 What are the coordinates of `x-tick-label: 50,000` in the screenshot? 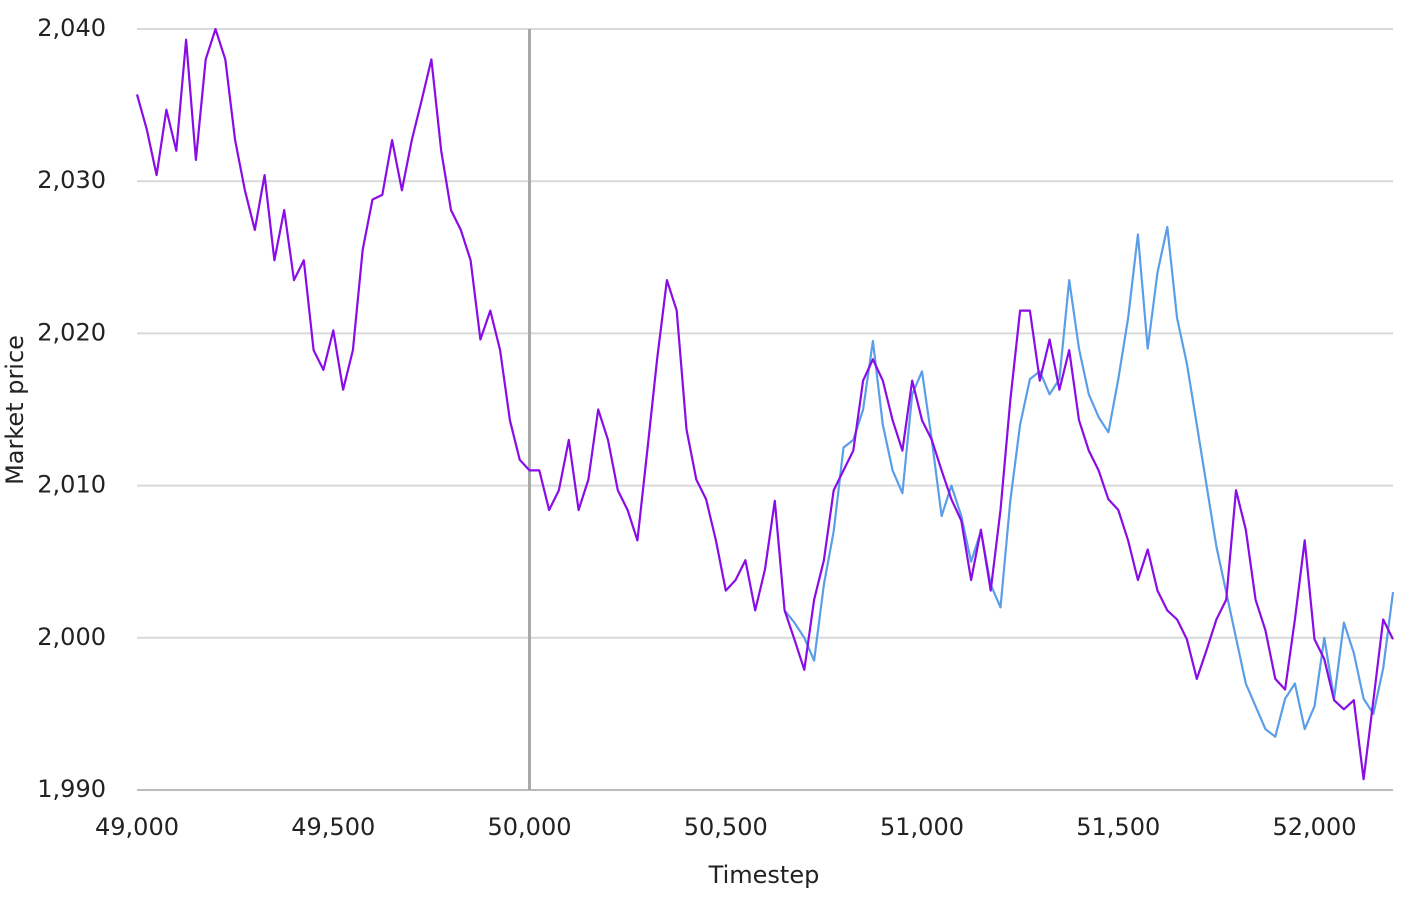 It's located at (530, 827).